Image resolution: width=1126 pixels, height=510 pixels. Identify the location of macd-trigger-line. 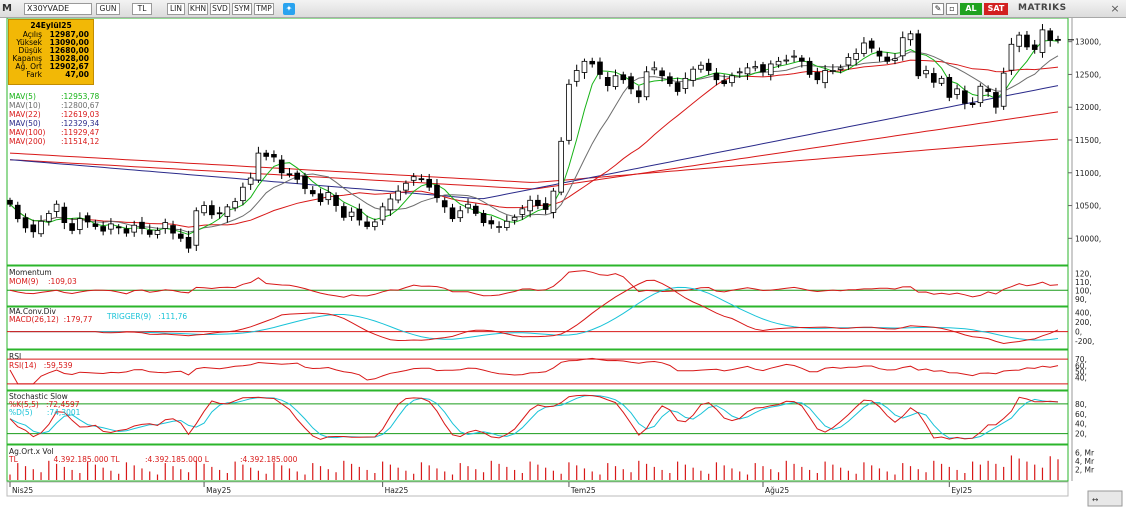
(534, 313).